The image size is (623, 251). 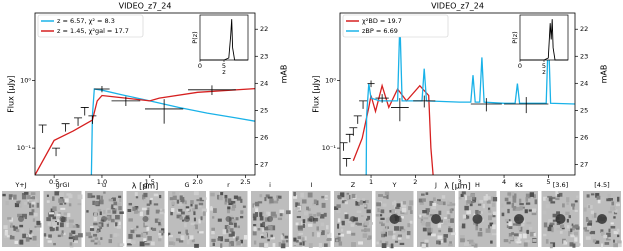 I want to click on plot-area, so click(x=145, y=130).